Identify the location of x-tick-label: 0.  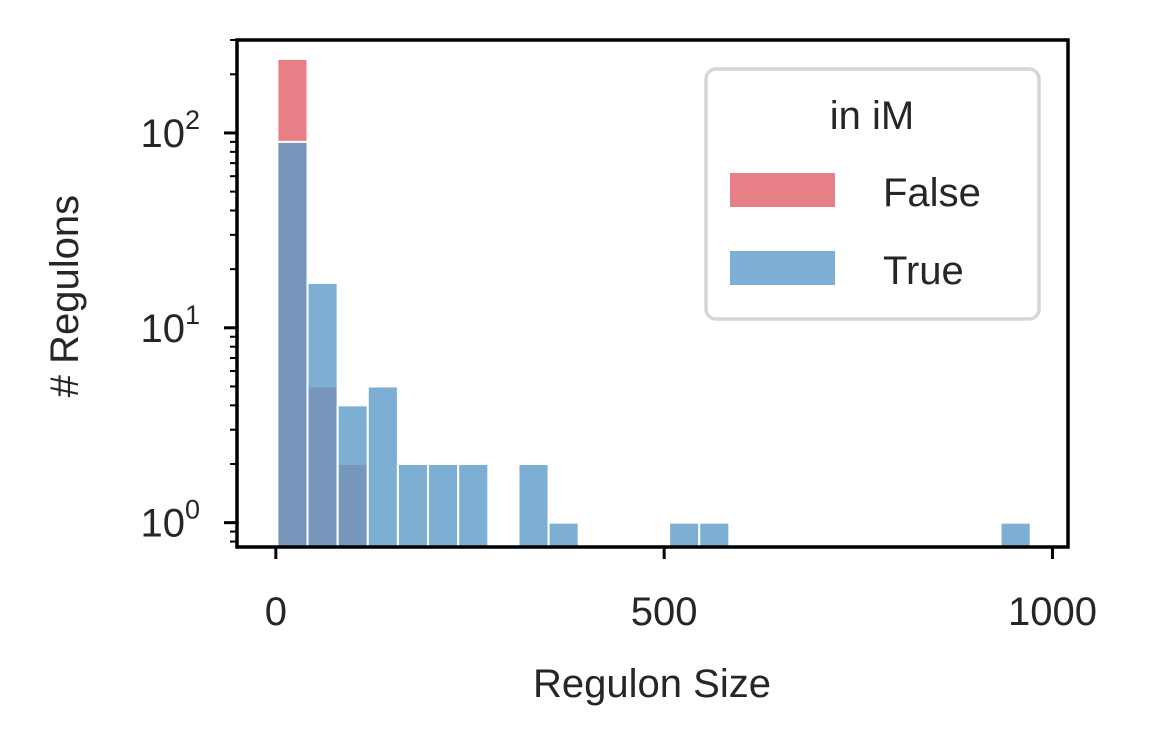
(276, 612).